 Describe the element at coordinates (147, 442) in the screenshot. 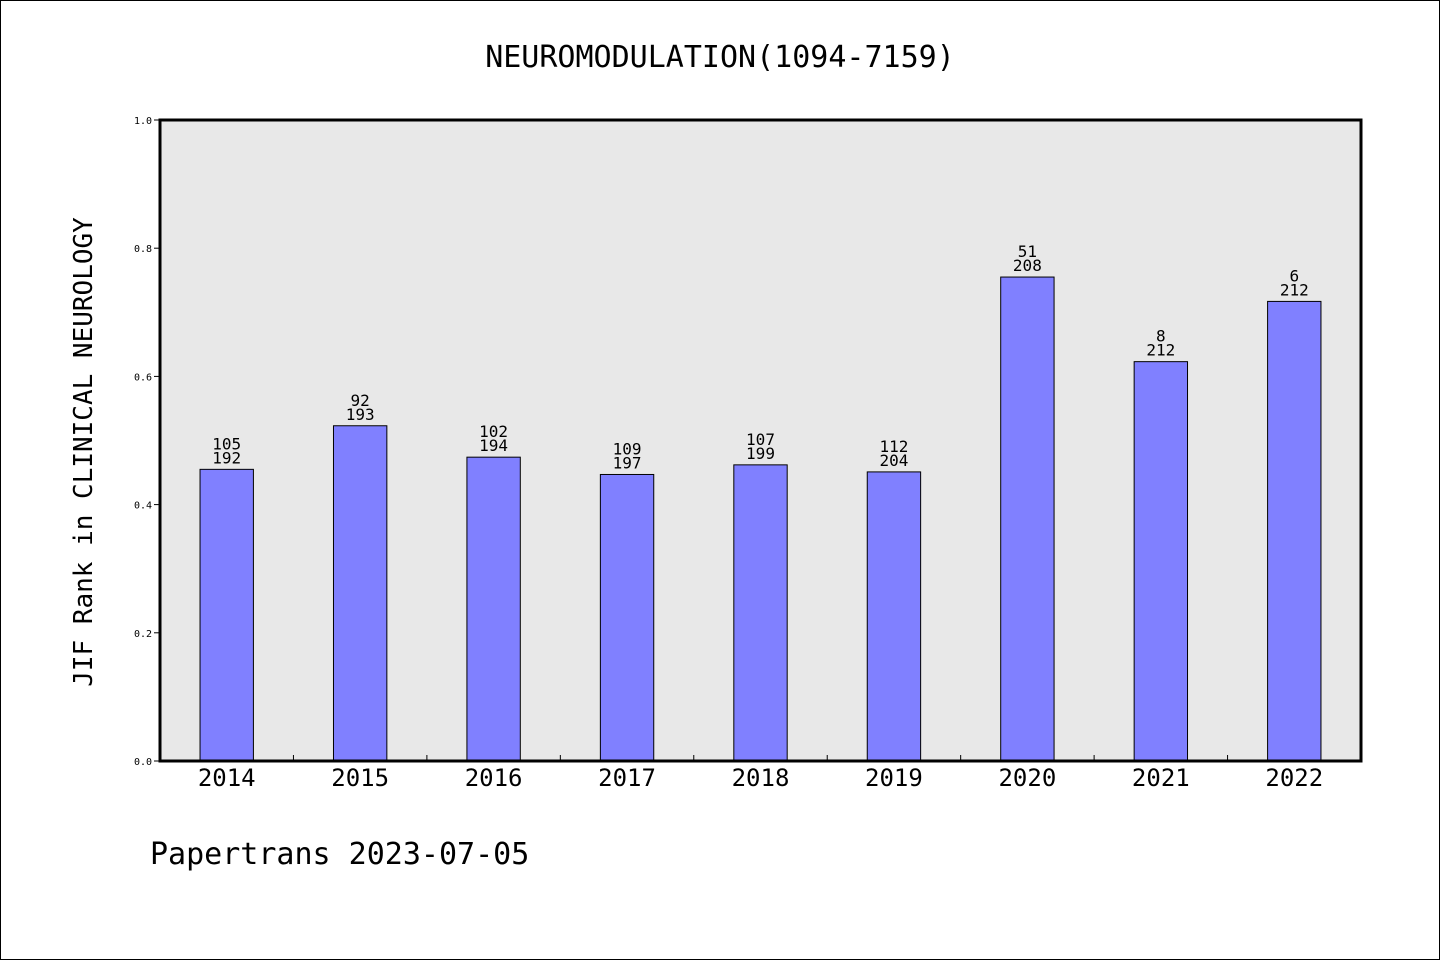

I see `y-axis: 0.0 0.2 0.4 0.6 0.8 1.0` at that location.